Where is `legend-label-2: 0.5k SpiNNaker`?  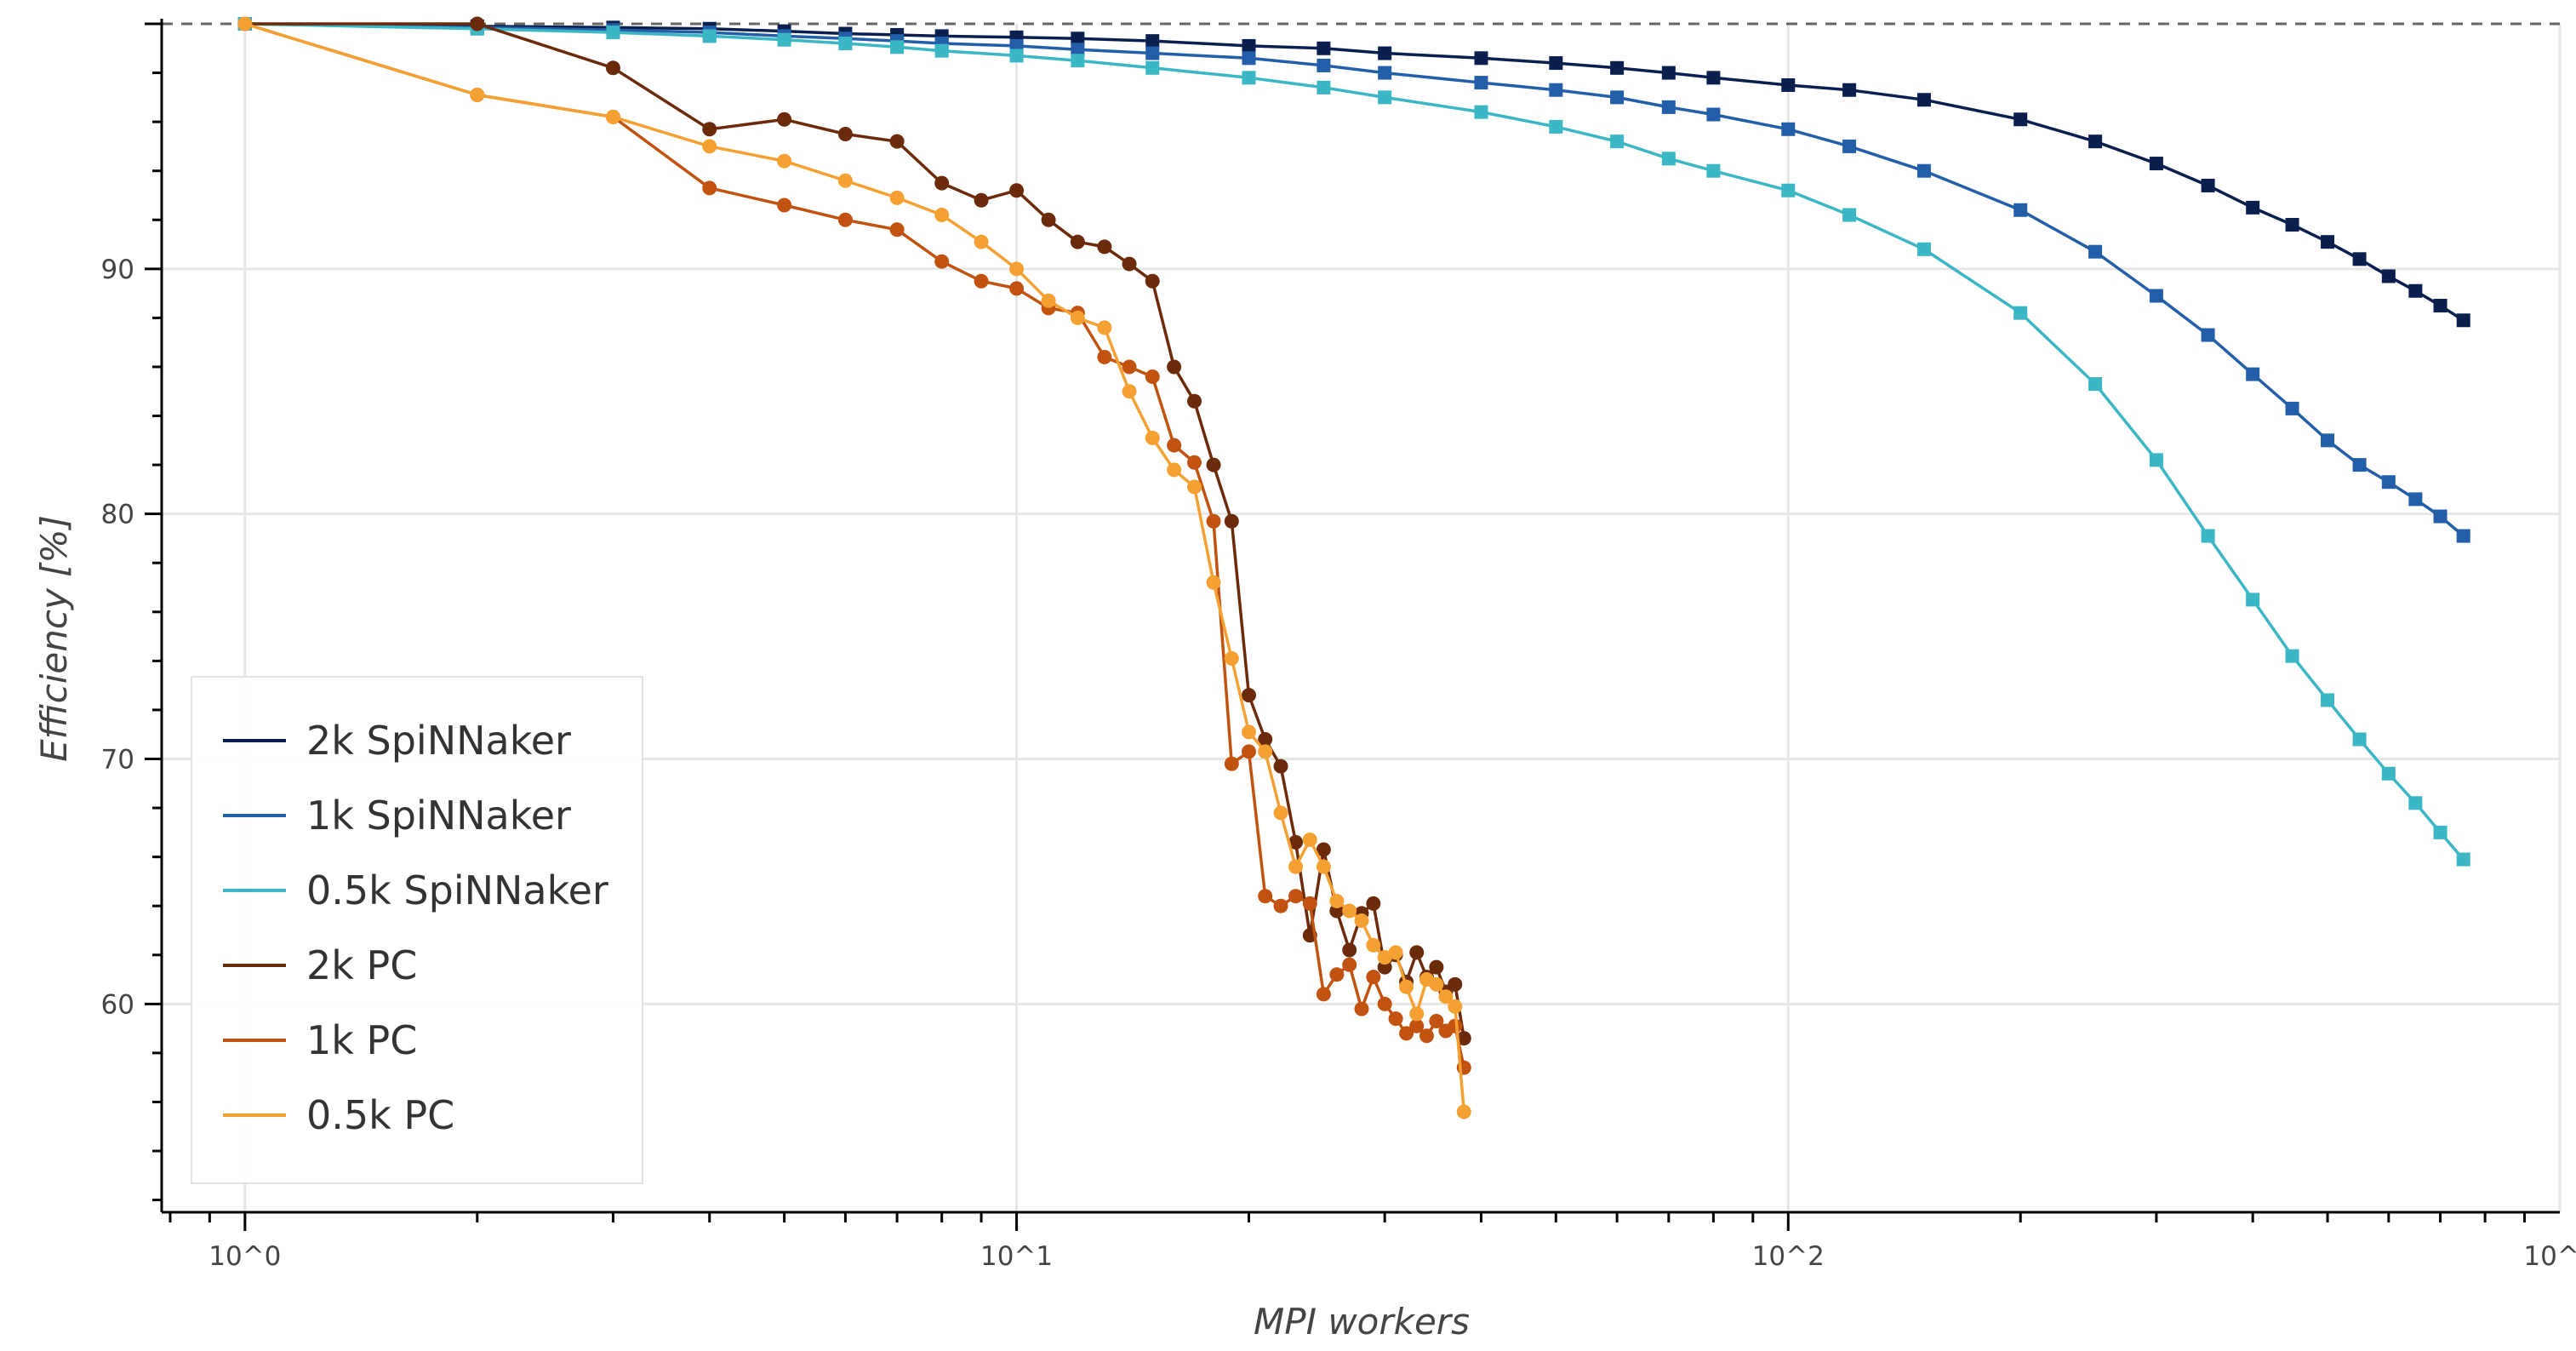 legend-label-2: 0.5k SpiNNaker is located at coordinates (457, 890).